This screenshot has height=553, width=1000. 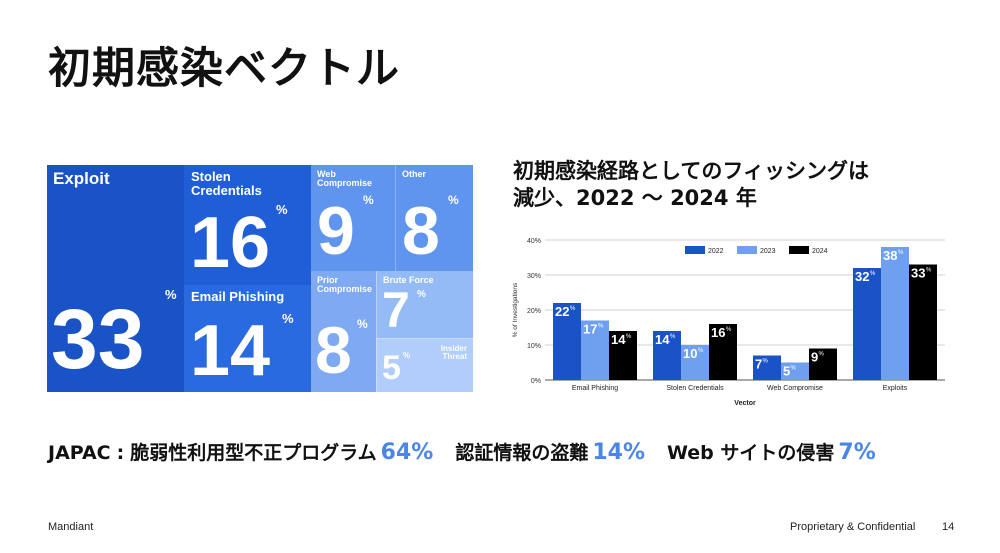 I want to click on chart-title: 初期感染経路としてのフィッシングは 減少、2022 ～ 2024 年, so click(x=733, y=185).